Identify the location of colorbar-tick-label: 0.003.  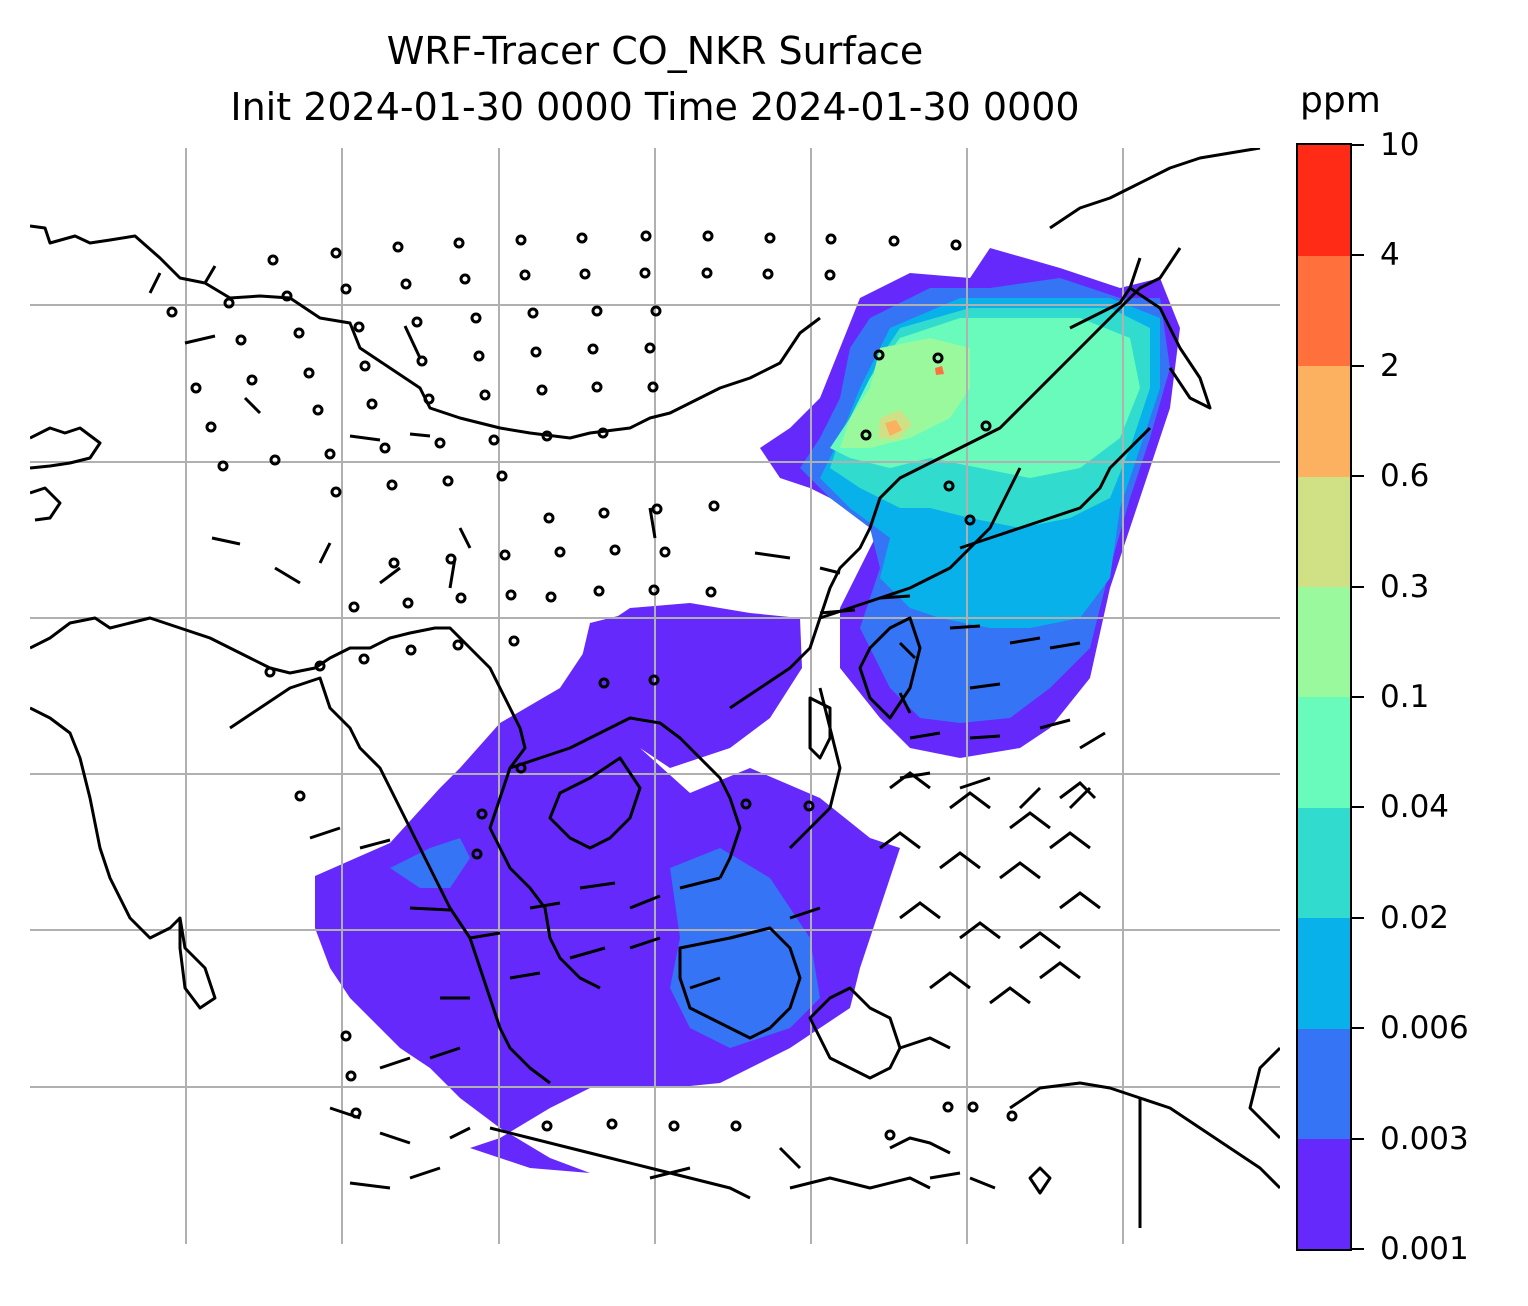
(1424, 1138).